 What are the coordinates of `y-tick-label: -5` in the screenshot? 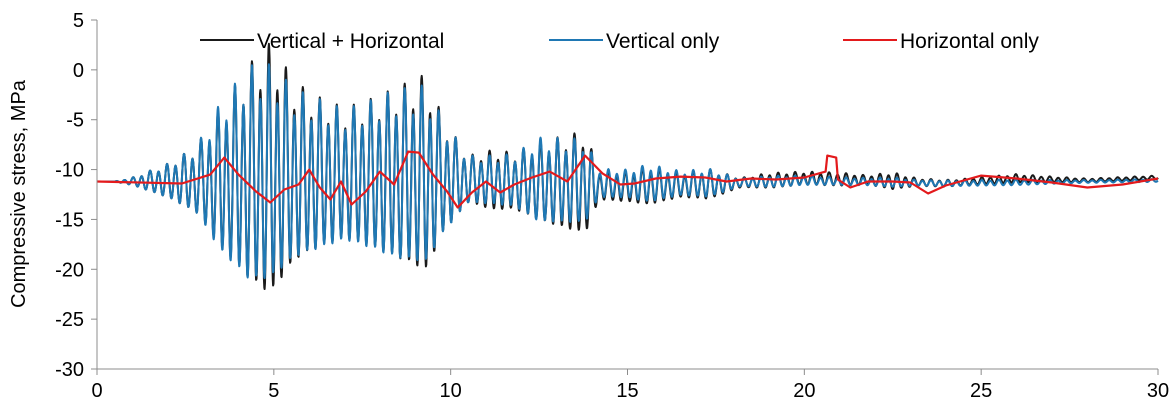 It's located at (75, 121).